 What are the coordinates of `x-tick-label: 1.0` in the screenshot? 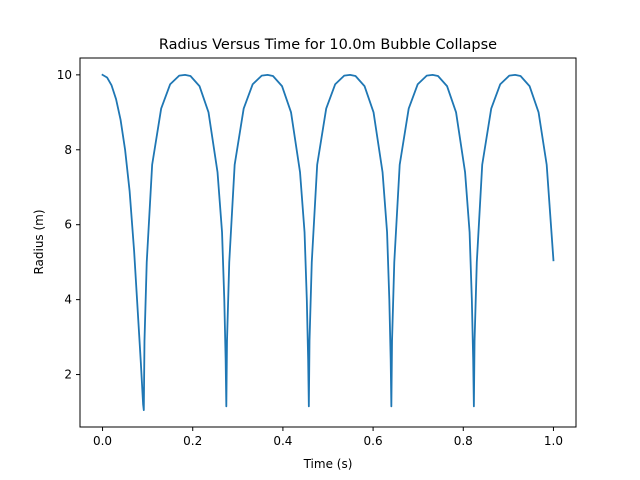 It's located at (553, 441).